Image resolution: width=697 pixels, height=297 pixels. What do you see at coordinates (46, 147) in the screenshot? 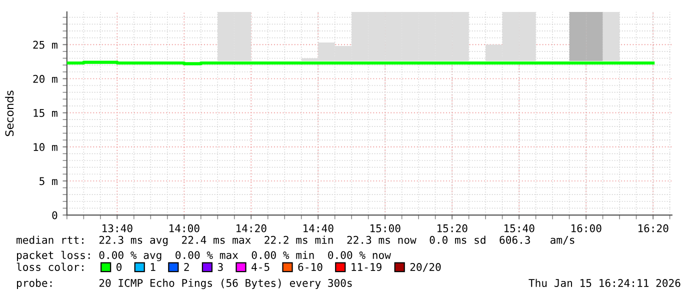
I see `y-tick-label: 10 m` at bounding box center [46, 147].